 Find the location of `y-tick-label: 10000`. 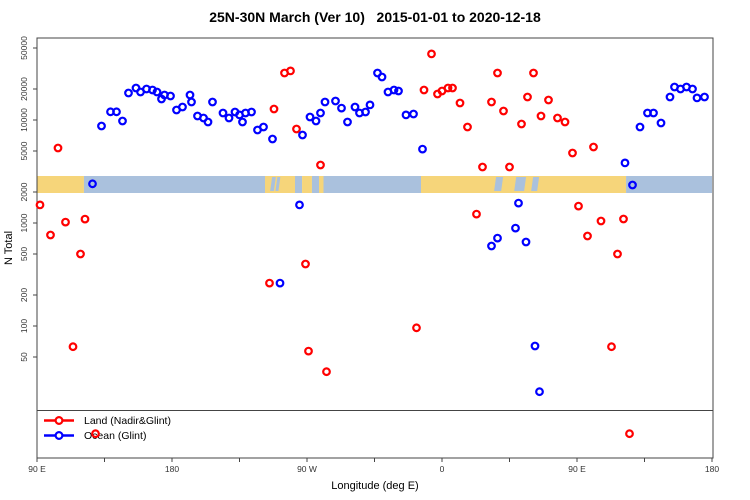

y-tick-label: 10000 is located at coordinates (24, 120).